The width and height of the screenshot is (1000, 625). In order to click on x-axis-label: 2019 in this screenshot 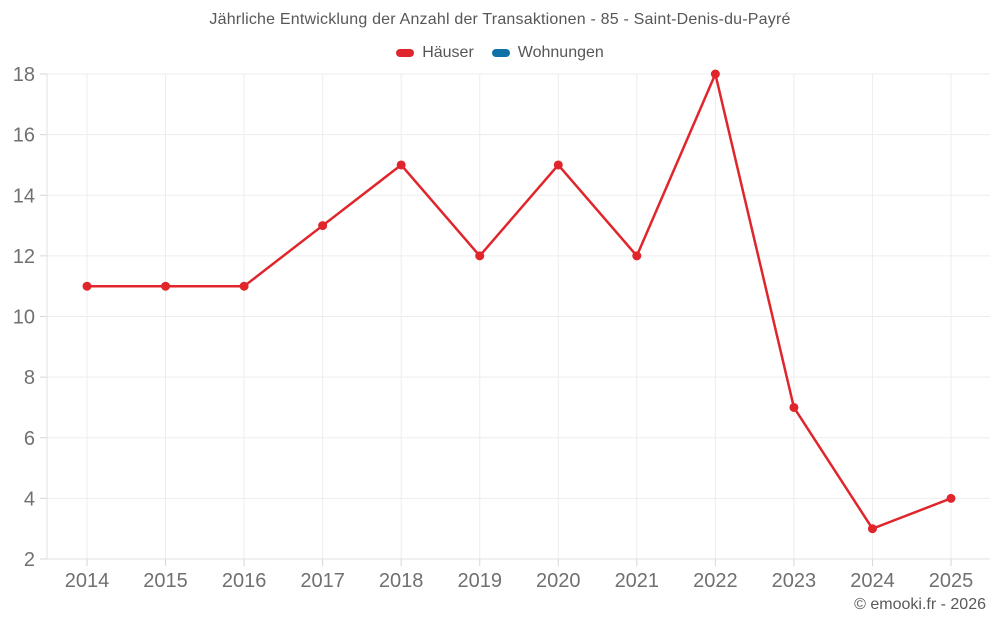, I will do `click(479, 581)`.